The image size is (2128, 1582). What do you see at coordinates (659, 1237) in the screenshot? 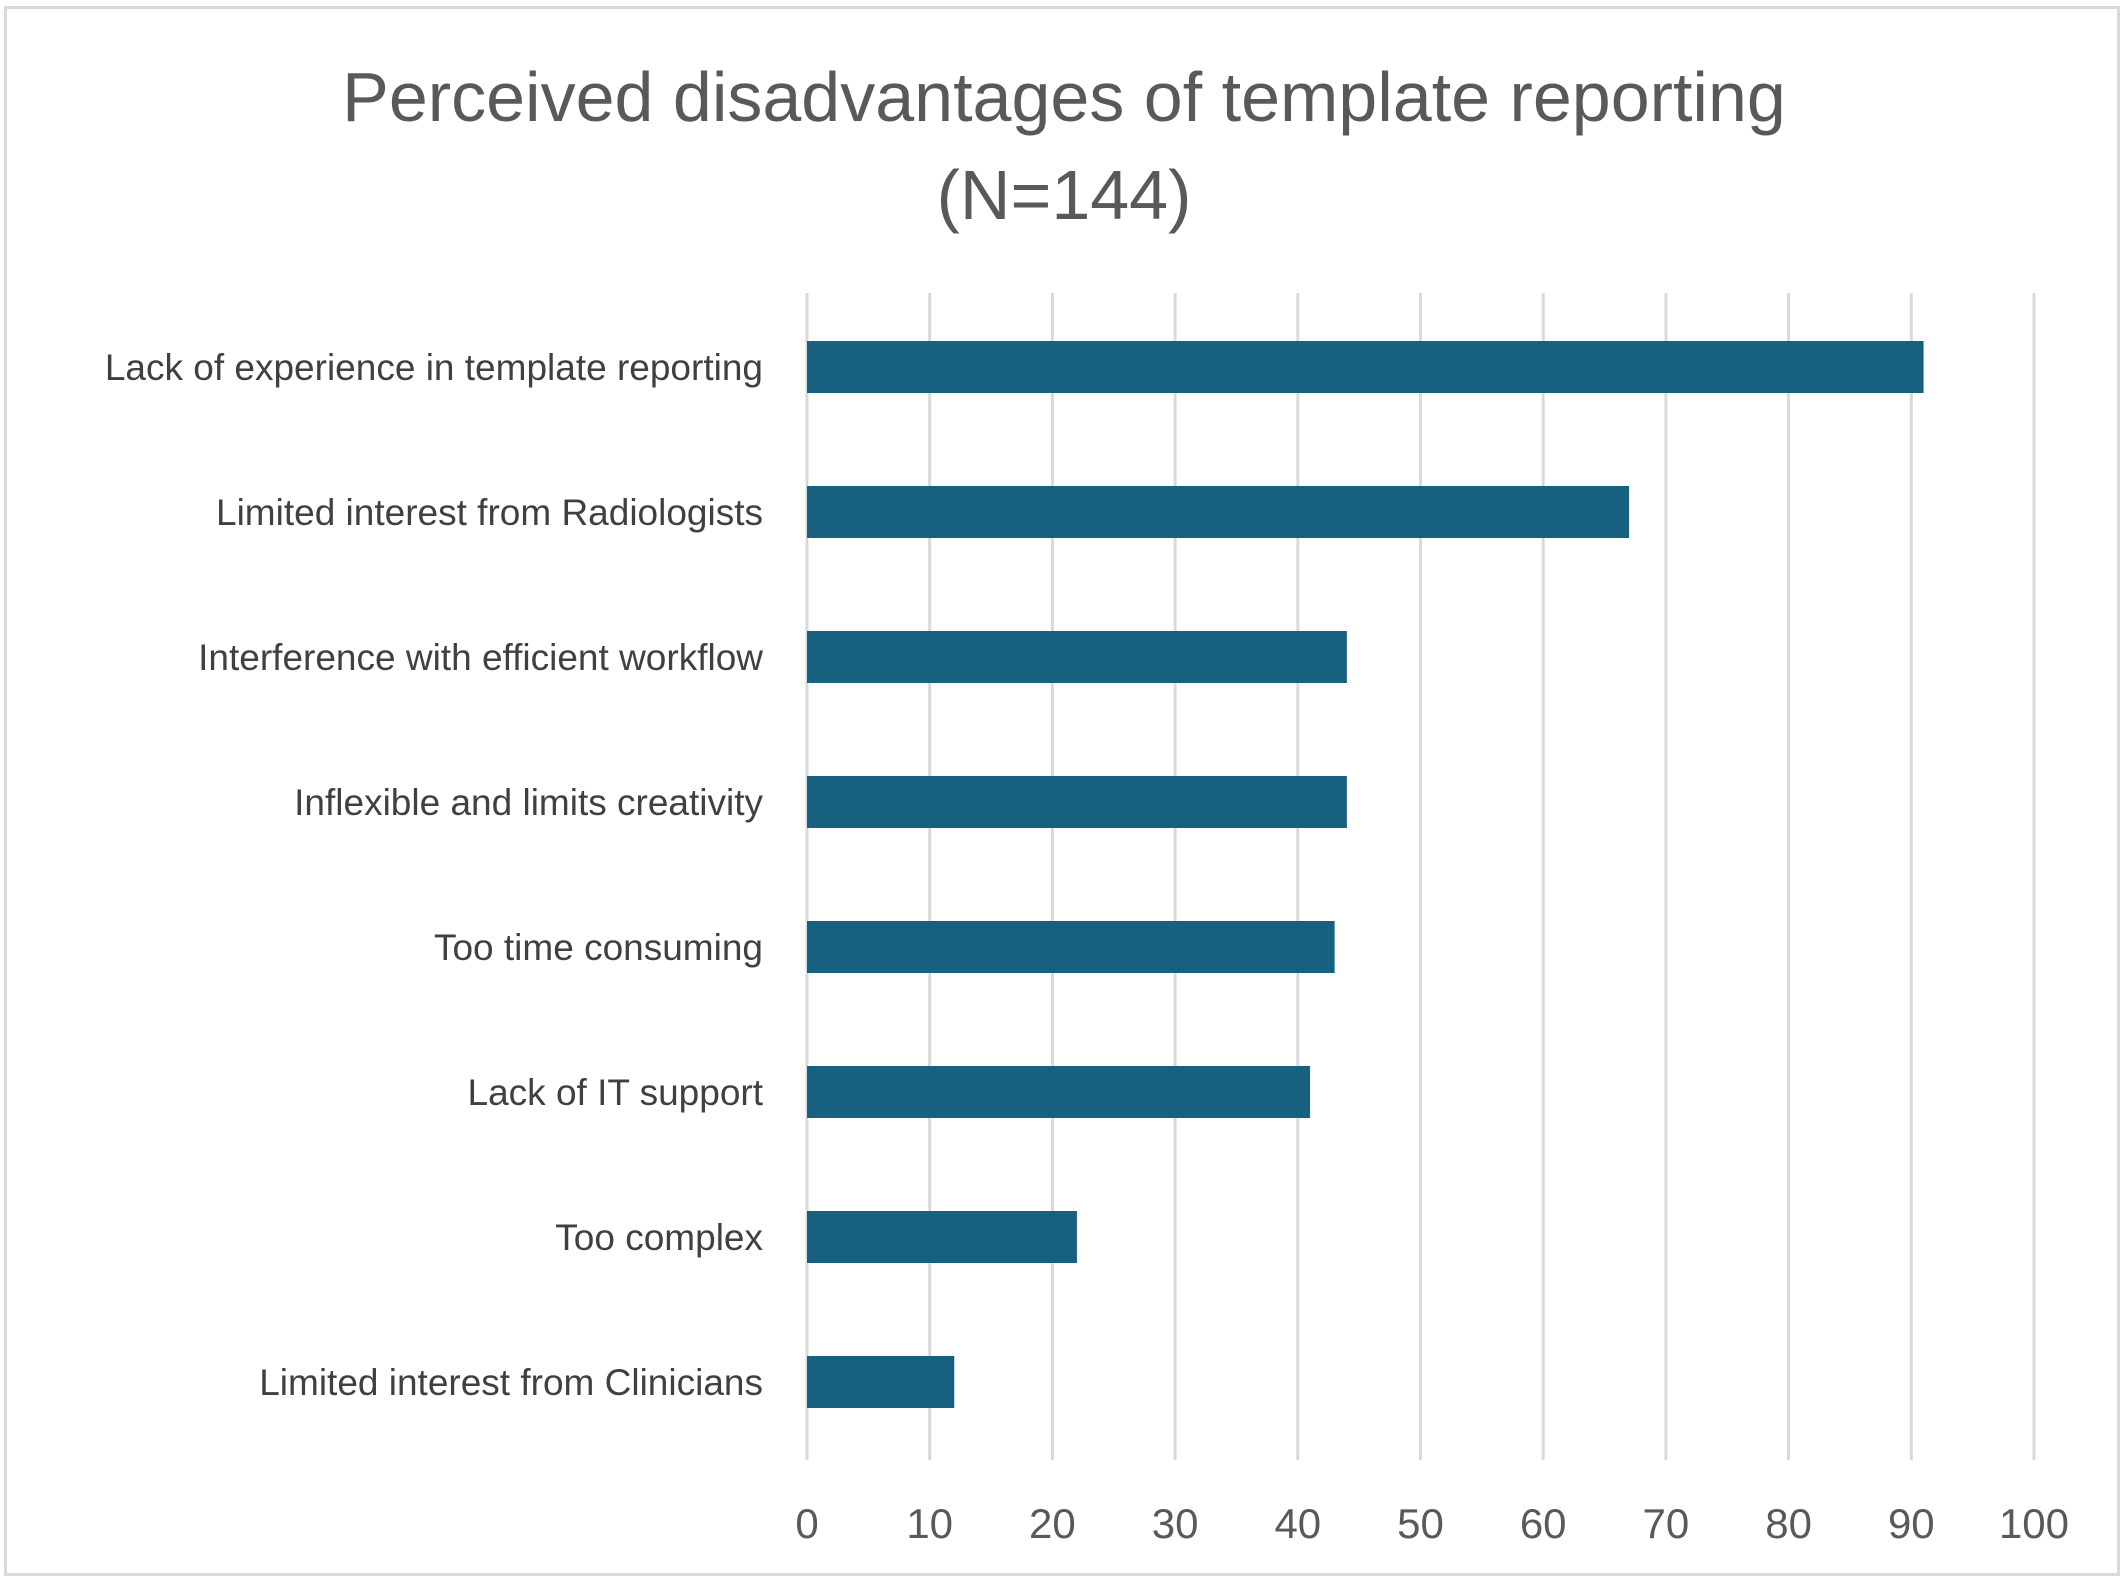
I see `category-label: Too complex` at bounding box center [659, 1237].